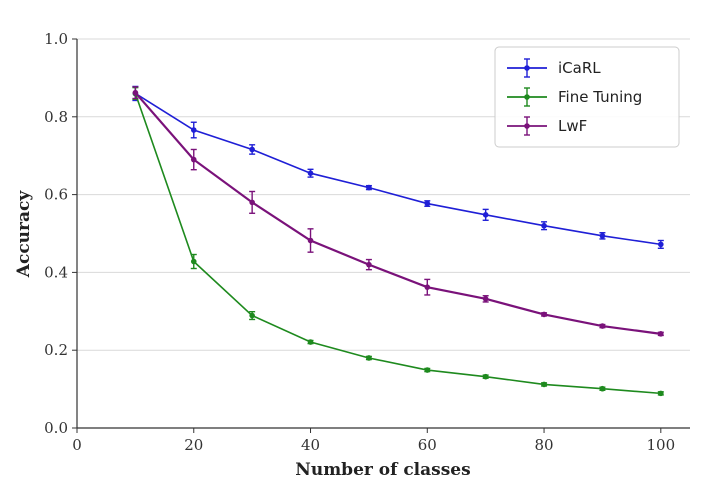 This screenshot has height=503, width=722. I want to click on x-tick-label: 40, so click(310, 445).